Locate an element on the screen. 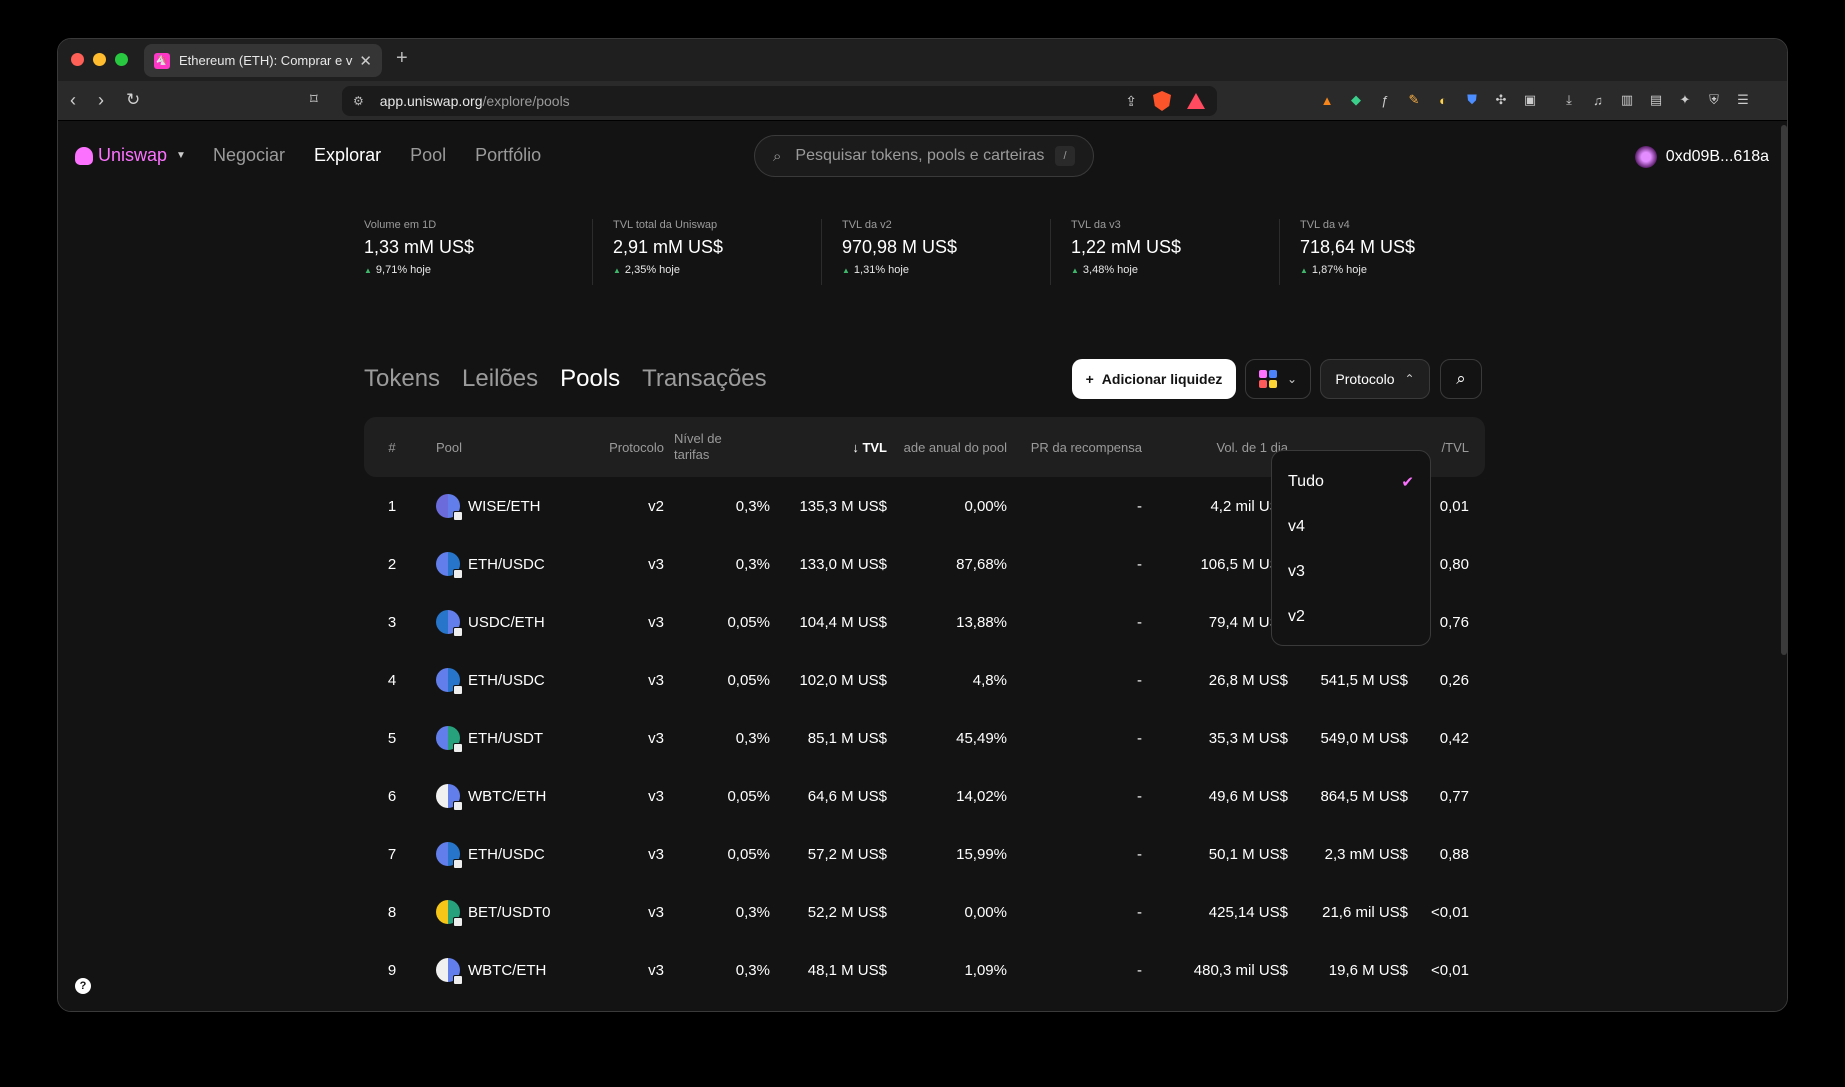  dark-mode-icon: ◐ is located at coordinates (1443, 100).